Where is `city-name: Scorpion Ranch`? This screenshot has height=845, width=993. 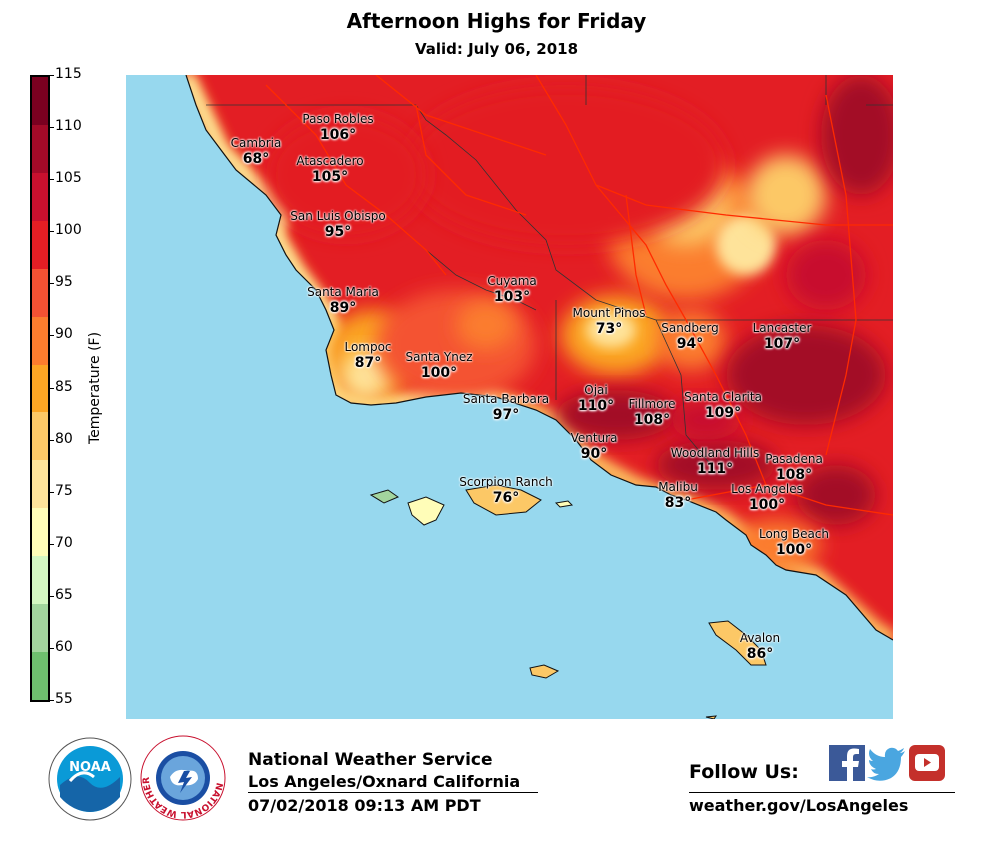 city-name: Scorpion Ranch is located at coordinates (506, 482).